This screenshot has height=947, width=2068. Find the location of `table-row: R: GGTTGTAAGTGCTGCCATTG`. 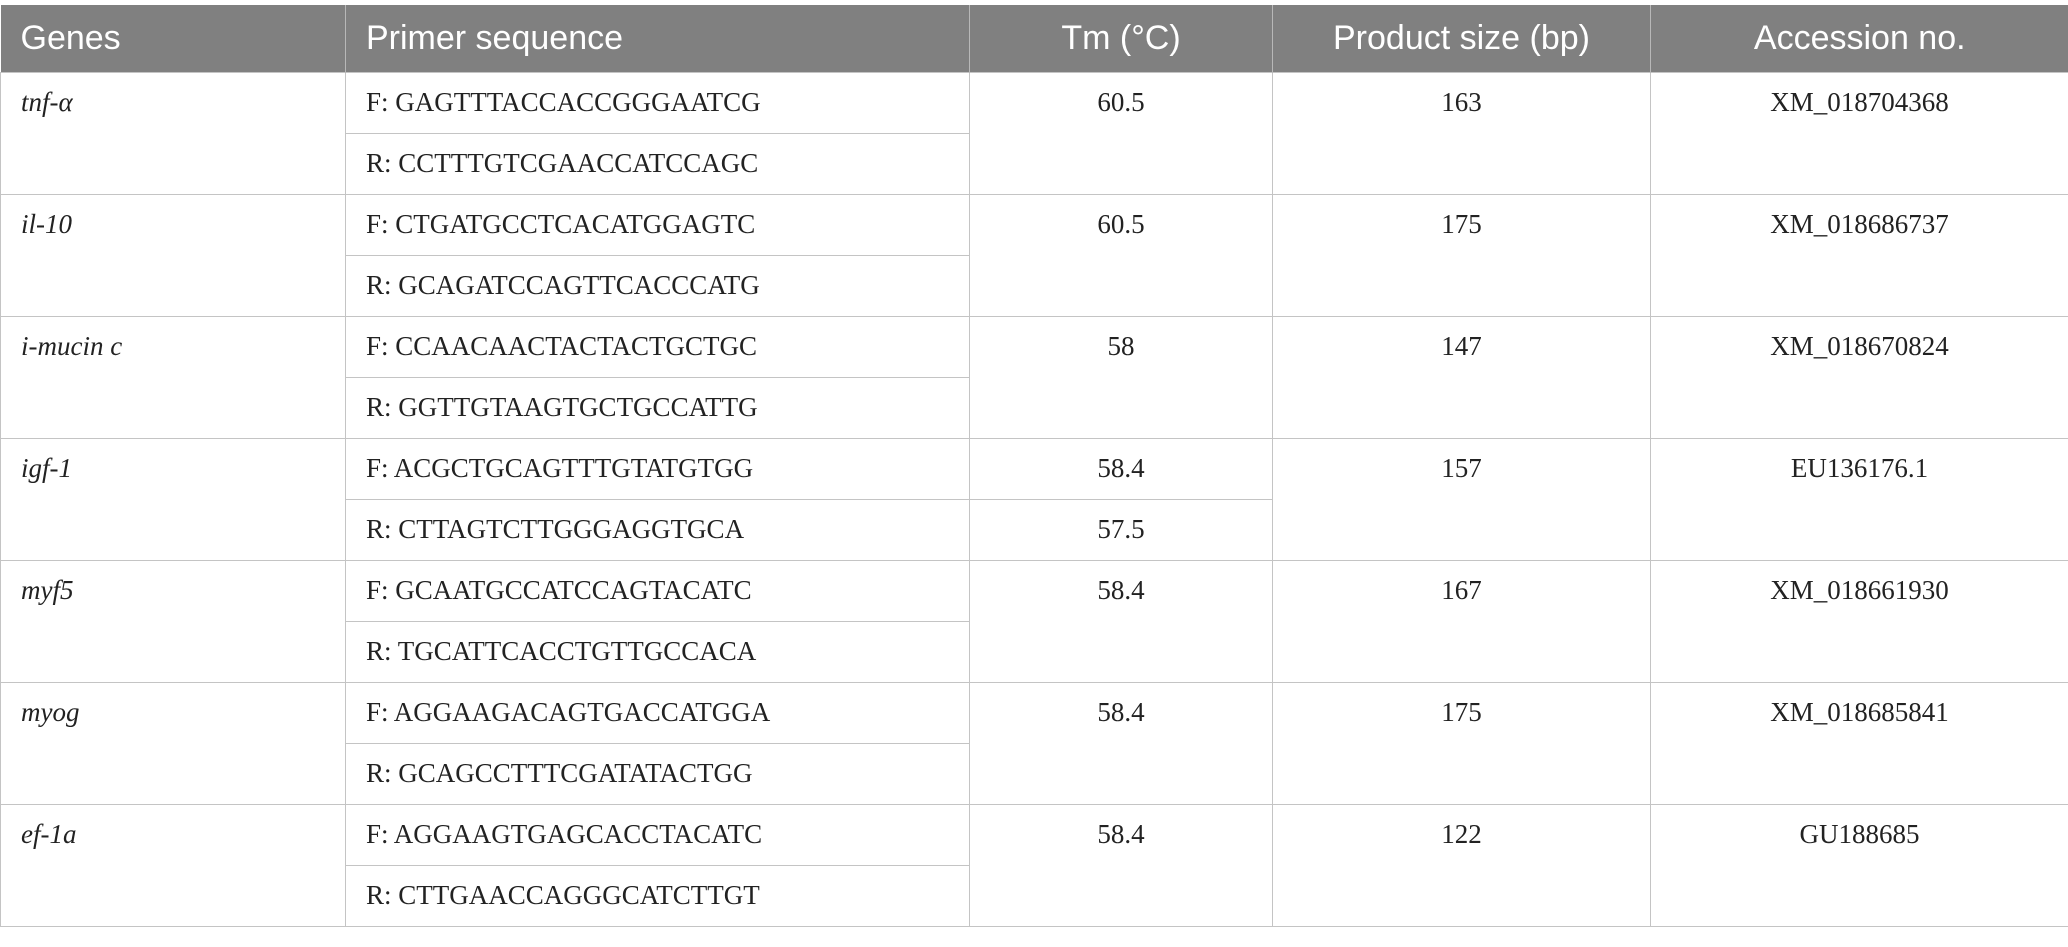

table-row: R: GGTTGTAAGTGCTGCCATTG is located at coordinates (1034, 407).